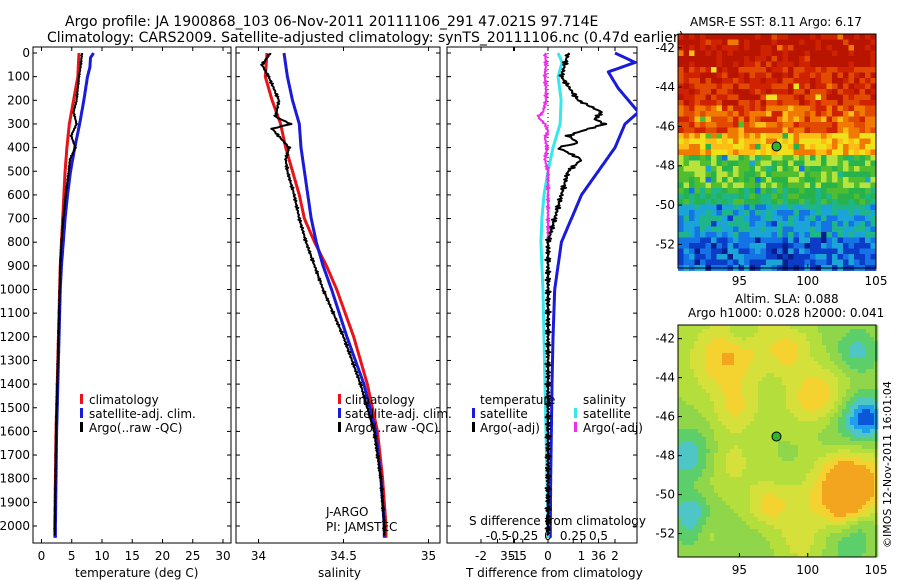  Describe the element at coordinates (771, 451) in the screenshot. I see `sla-map: 95 100 105-42-44-46-48-50-52` at that location.